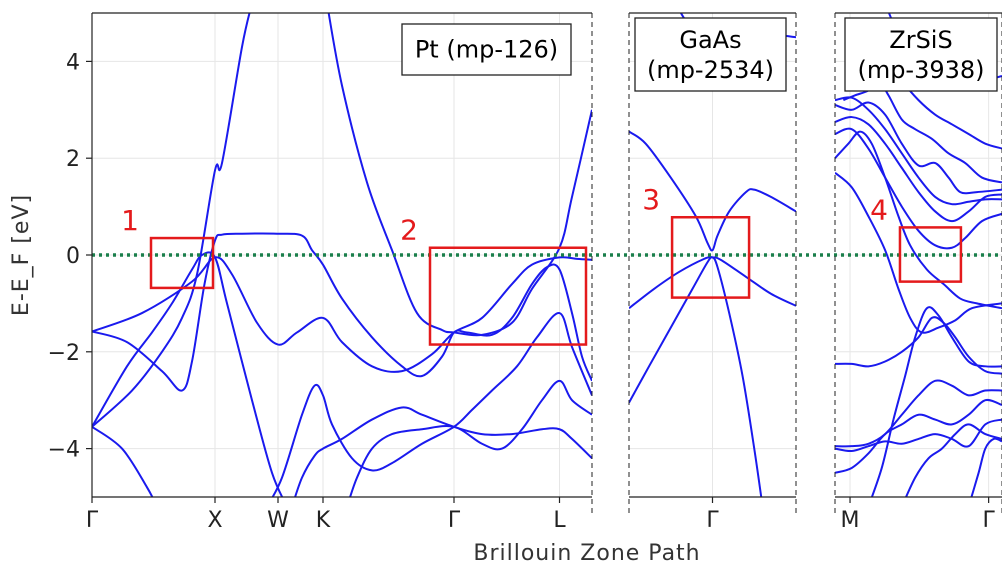 The width and height of the screenshot is (1002, 568). What do you see at coordinates (586, 553) in the screenshot?
I see `x-axis-label: Brillouin Zone Path` at bounding box center [586, 553].